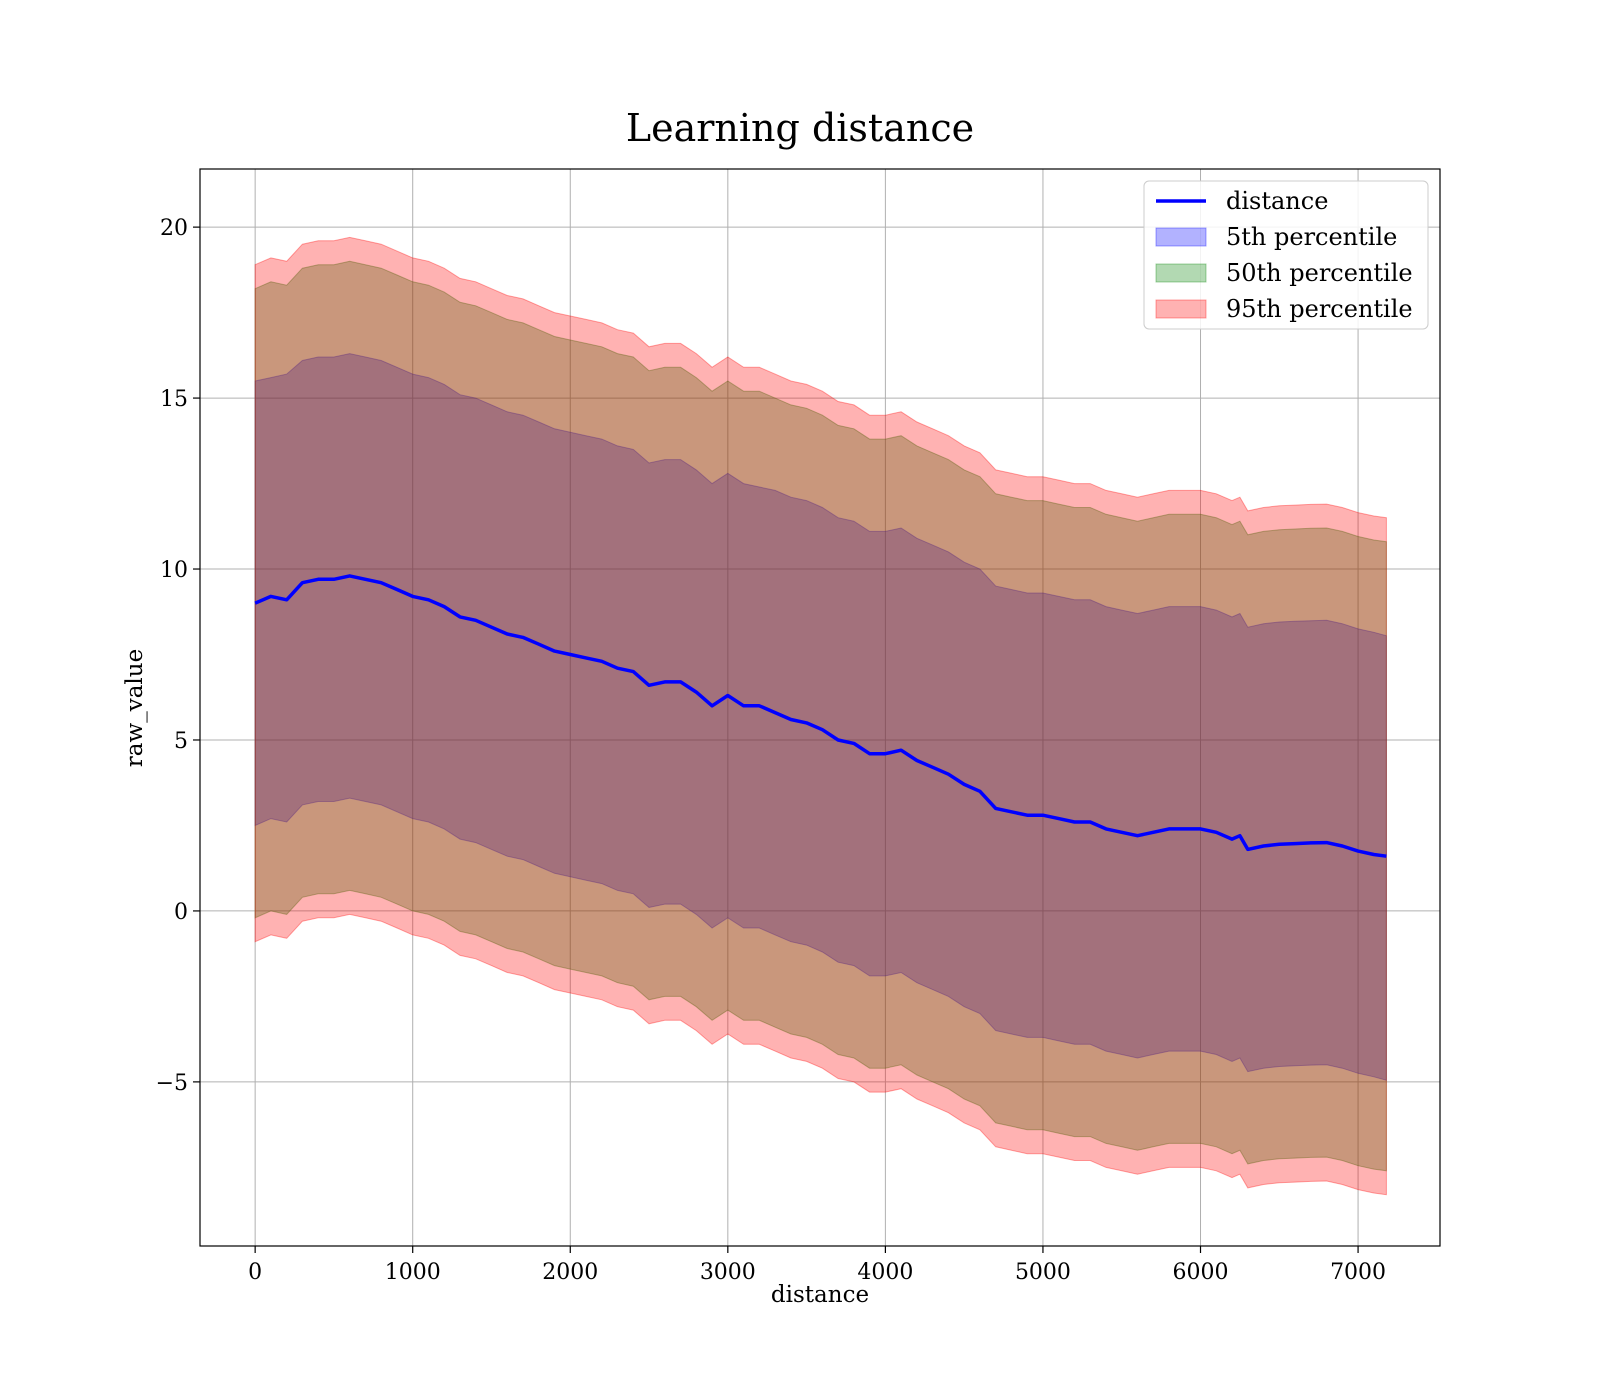 The width and height of the screenshot is (1600, 1400). Describe the element at coordinates (1311, 237) in the screenshot. I see `legend-label-5th-percentile: 5th percentile` at that location.